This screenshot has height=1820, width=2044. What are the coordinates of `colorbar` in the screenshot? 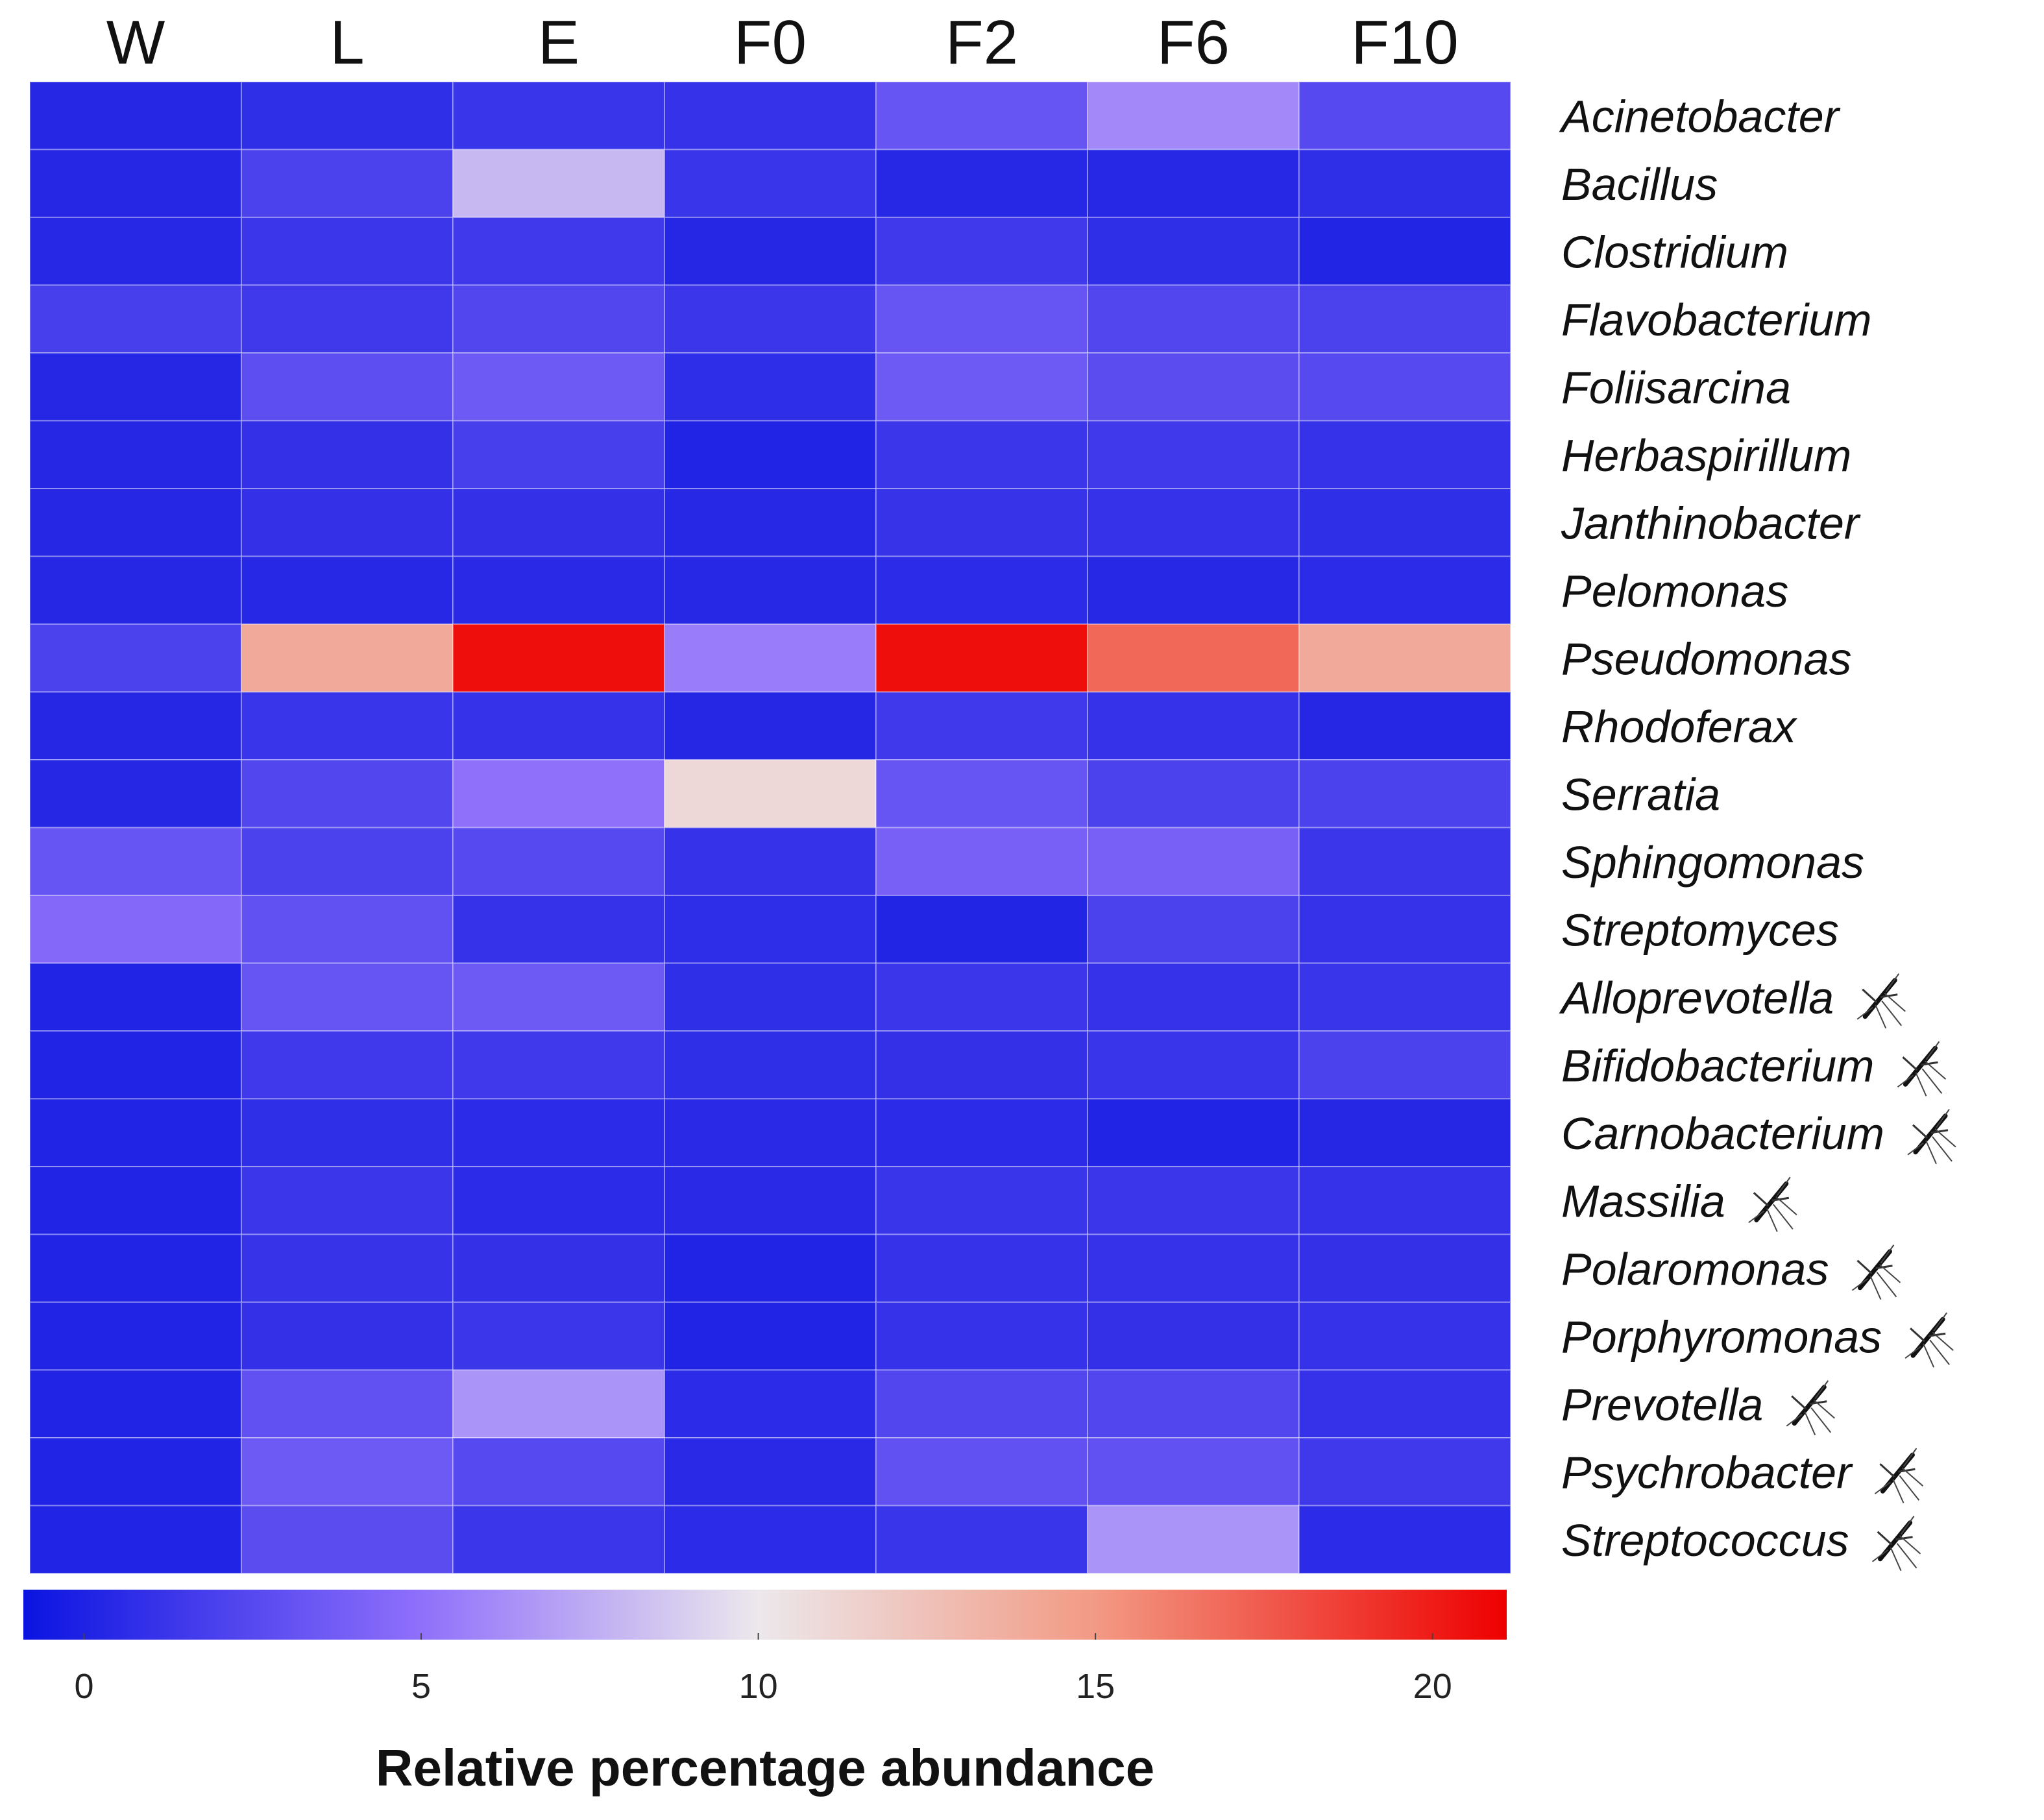 It's located at (765, 1615).